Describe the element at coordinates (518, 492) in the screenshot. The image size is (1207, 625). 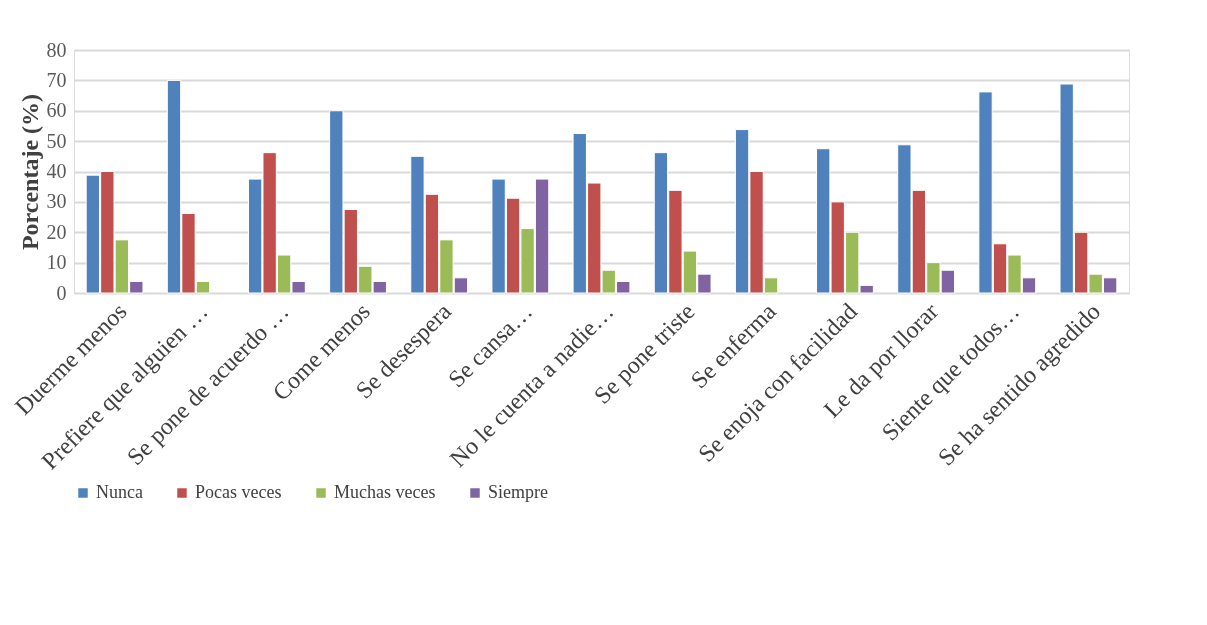
I see `legend-label: Siempre` at that location.